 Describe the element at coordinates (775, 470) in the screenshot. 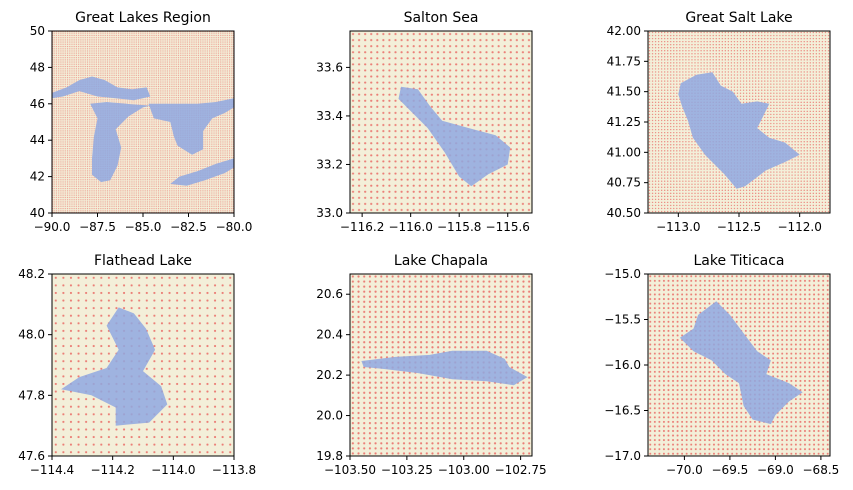

I see `x-tick-label: −69.0` at that location.